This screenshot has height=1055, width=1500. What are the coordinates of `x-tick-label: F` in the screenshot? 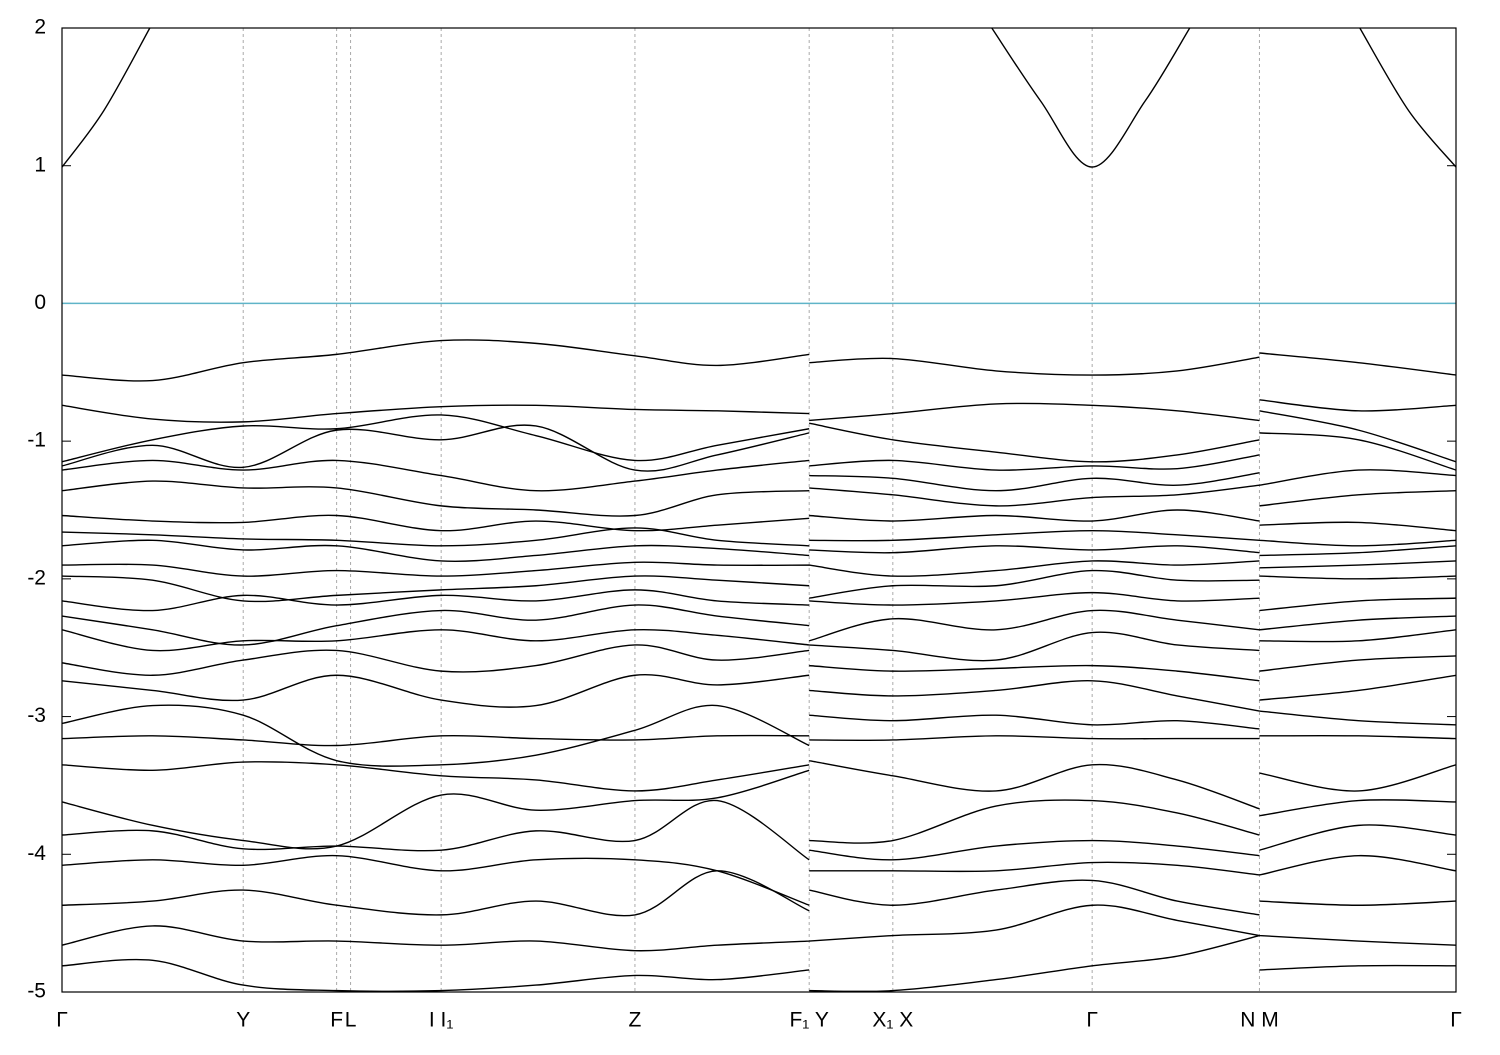 It's located at (336, 1020).